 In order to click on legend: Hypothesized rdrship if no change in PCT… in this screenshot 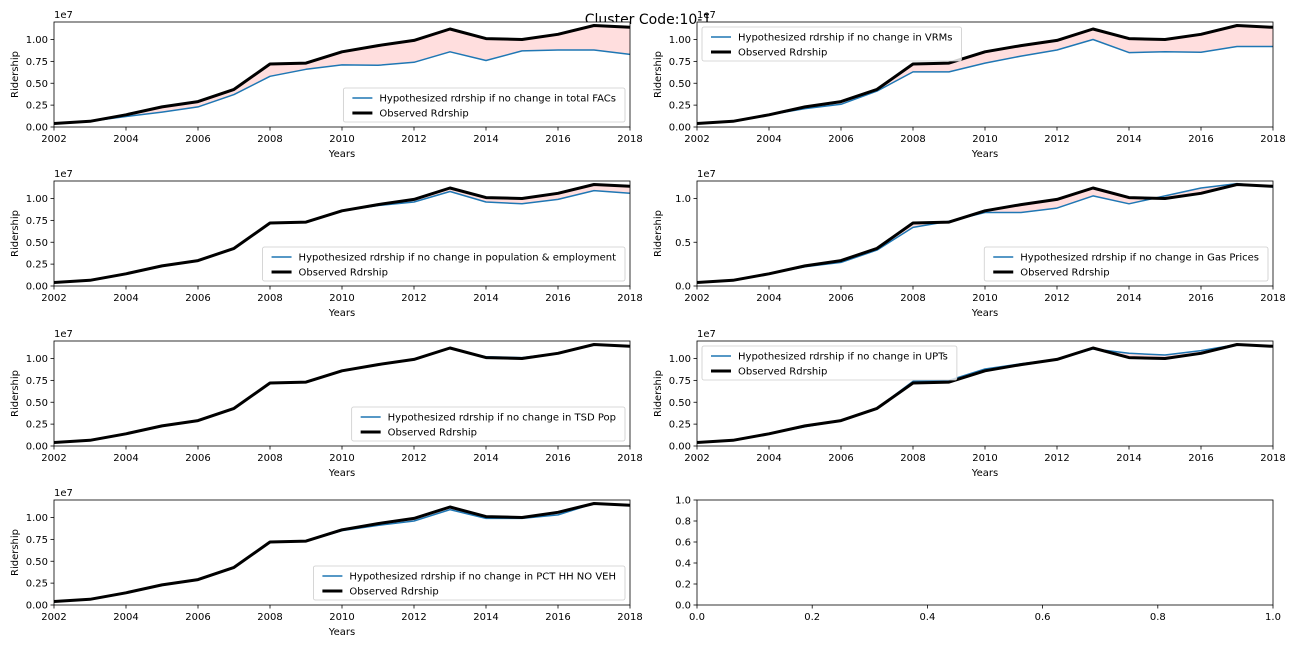, I will do `click(469, 583)`.